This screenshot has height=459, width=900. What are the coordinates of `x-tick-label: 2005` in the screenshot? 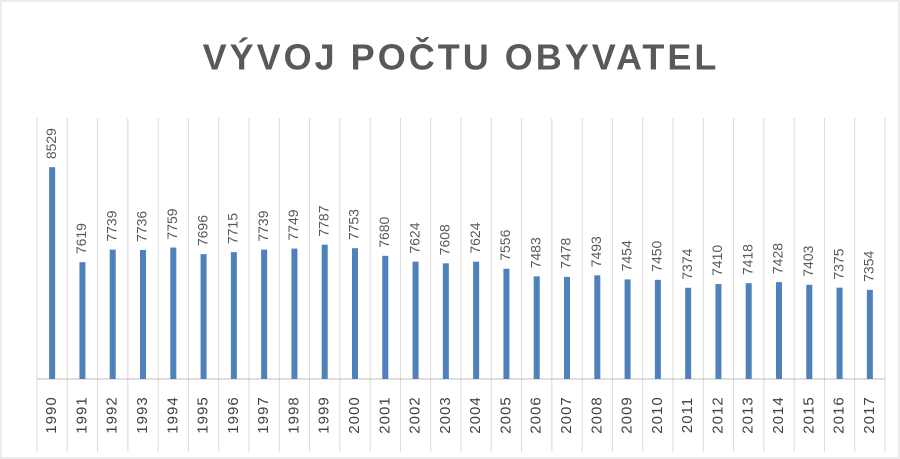 It's located at (505, 414).